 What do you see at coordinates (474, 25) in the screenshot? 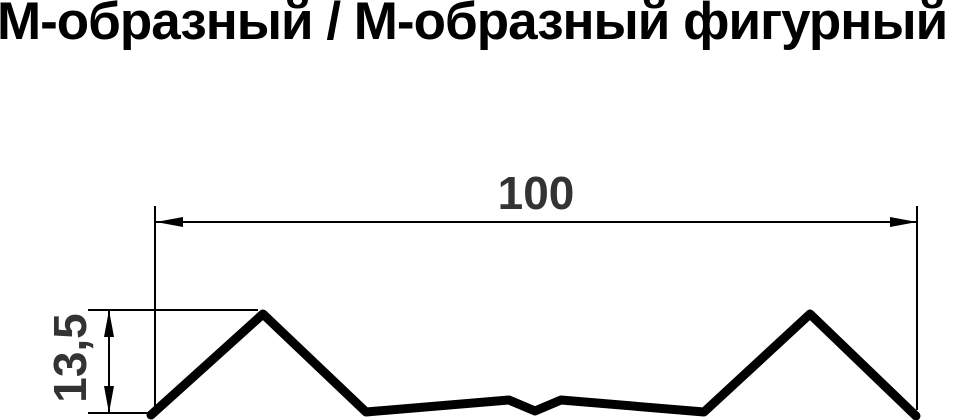
I see `diagram-title: М-образный / М-образный фигурный` at bounding box center [474, 25].